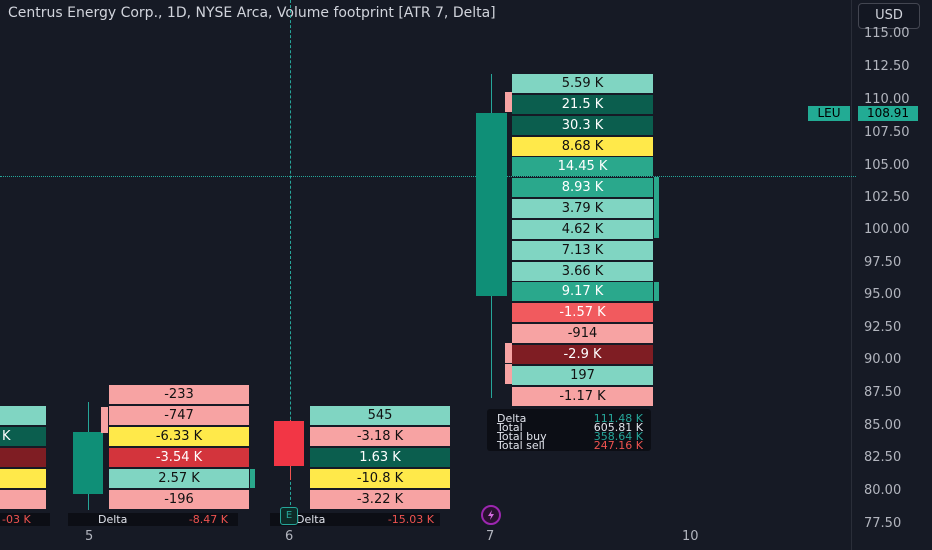 This screenshot has width=932, height=550. Describe the element at coordinates (582, 333) in the screenshot. I see `footprint-cell: -914` at that location.